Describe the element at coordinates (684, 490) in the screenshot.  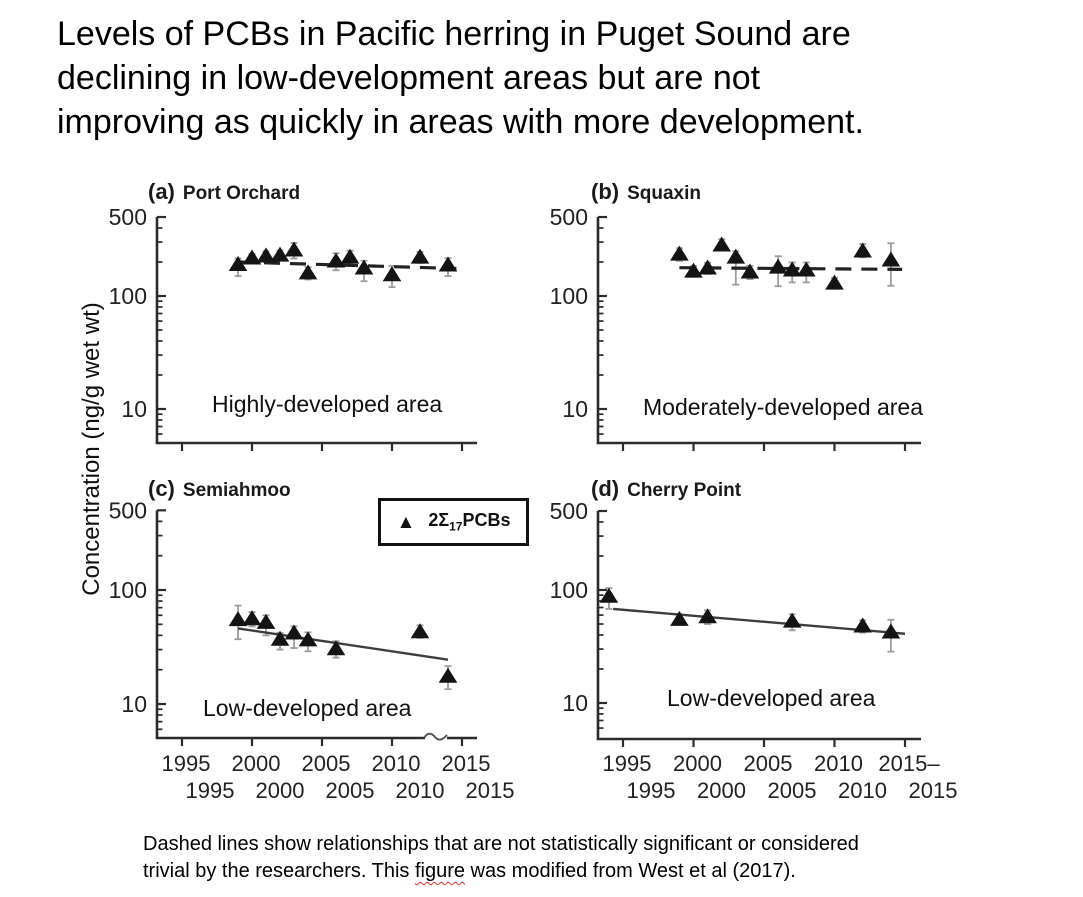
I see `panel-d-site: Cherry Point` at that location.